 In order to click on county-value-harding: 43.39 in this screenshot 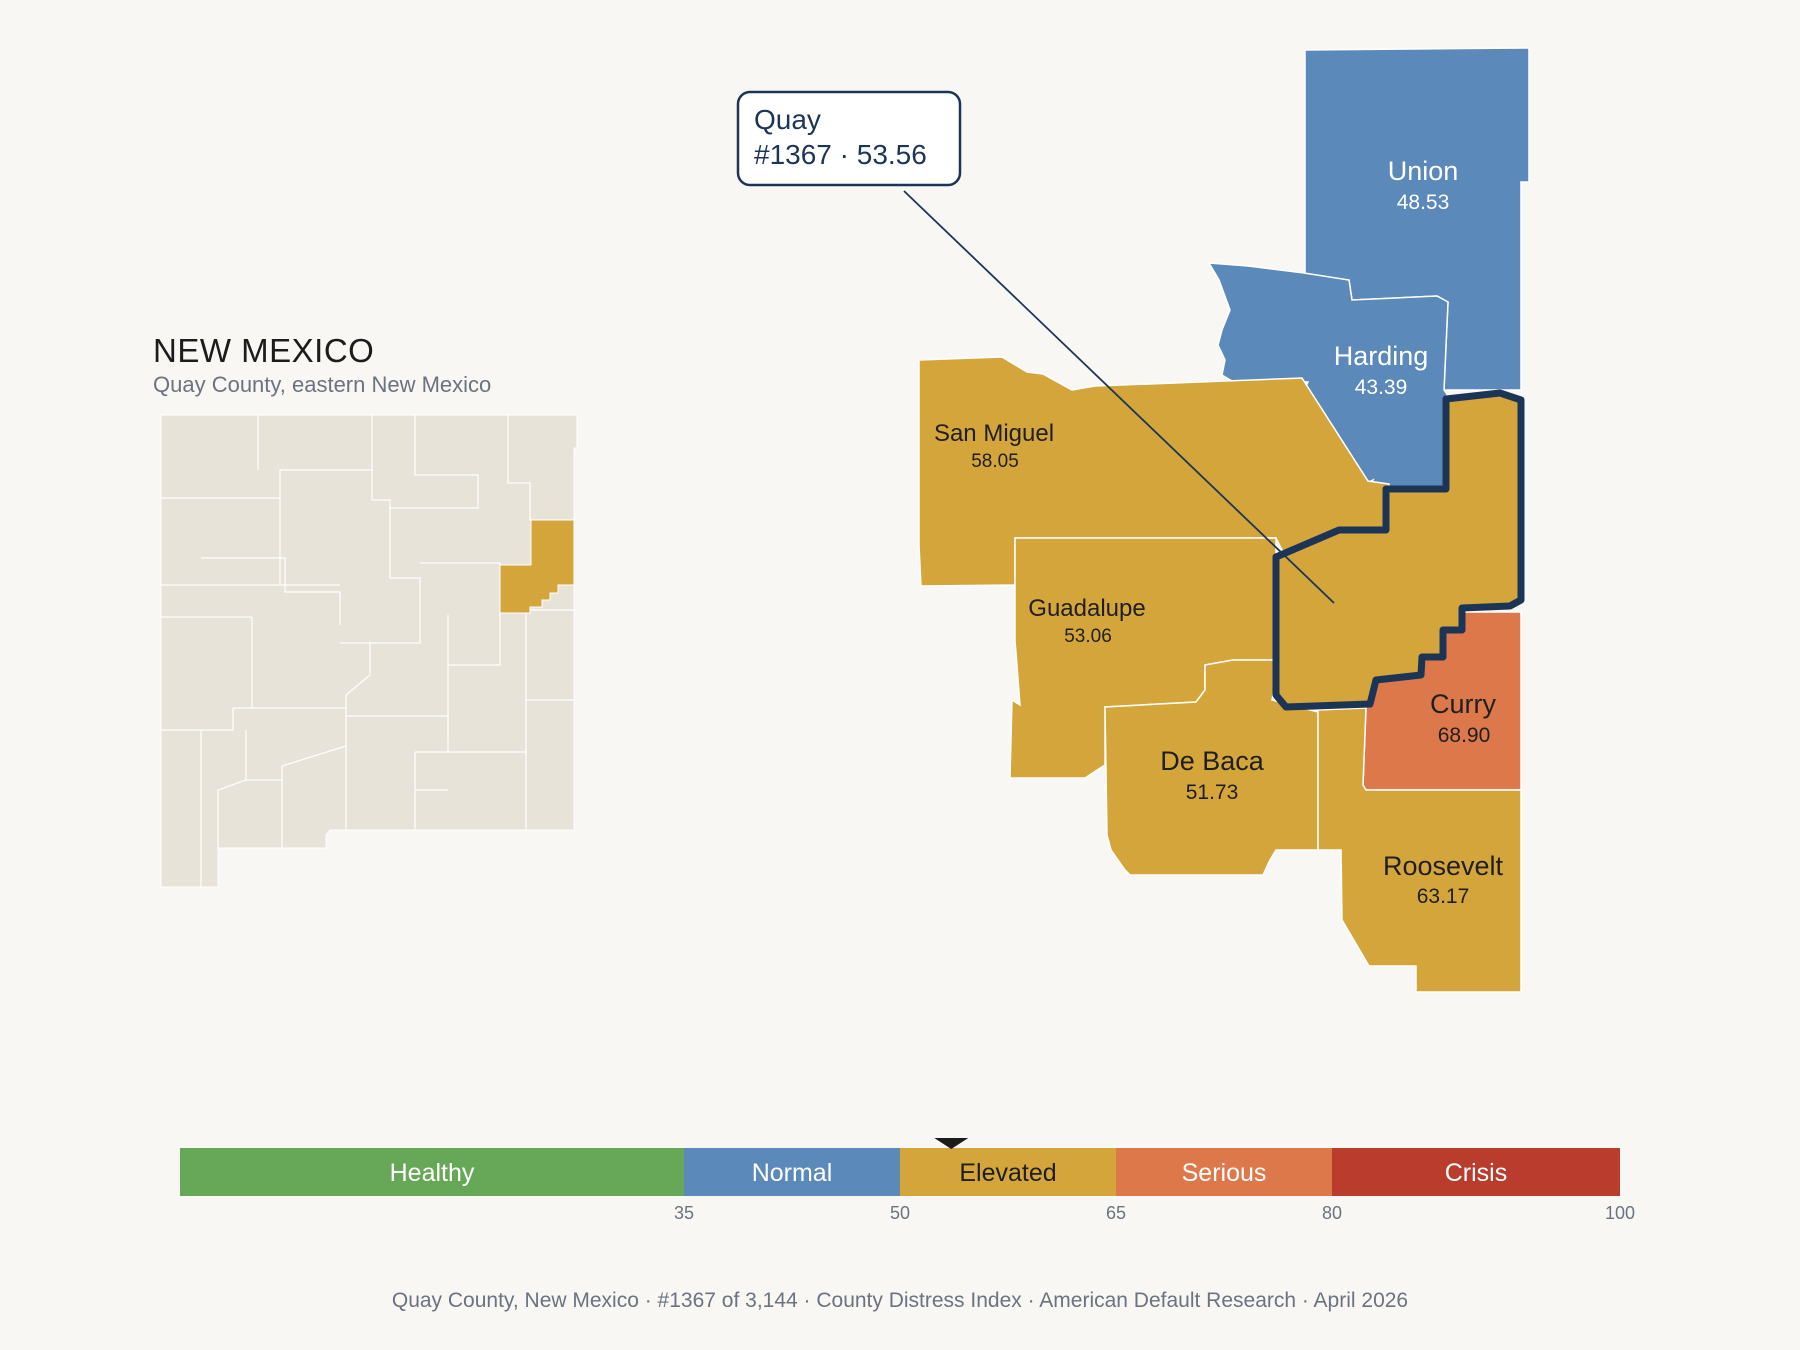, I will do `click(1381, 387)`.